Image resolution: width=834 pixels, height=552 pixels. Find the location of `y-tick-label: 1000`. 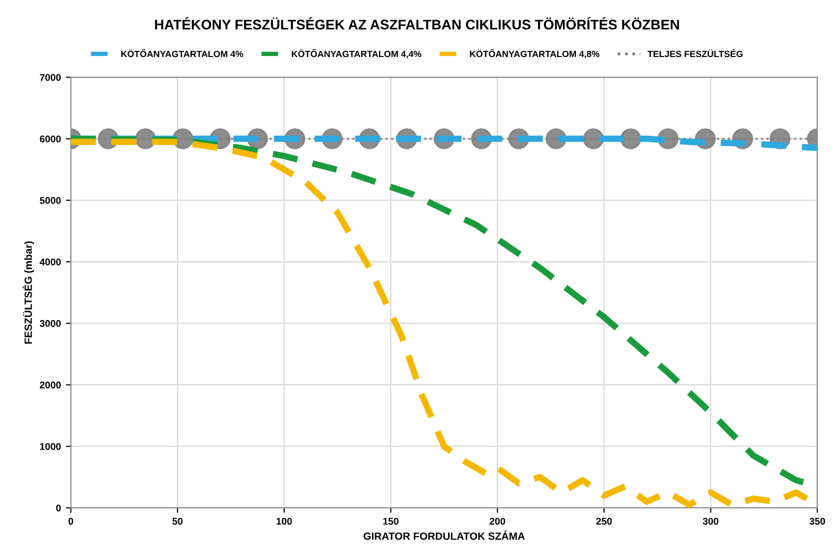

y-tick-label: 1000 is located at coordinates (50, 446).